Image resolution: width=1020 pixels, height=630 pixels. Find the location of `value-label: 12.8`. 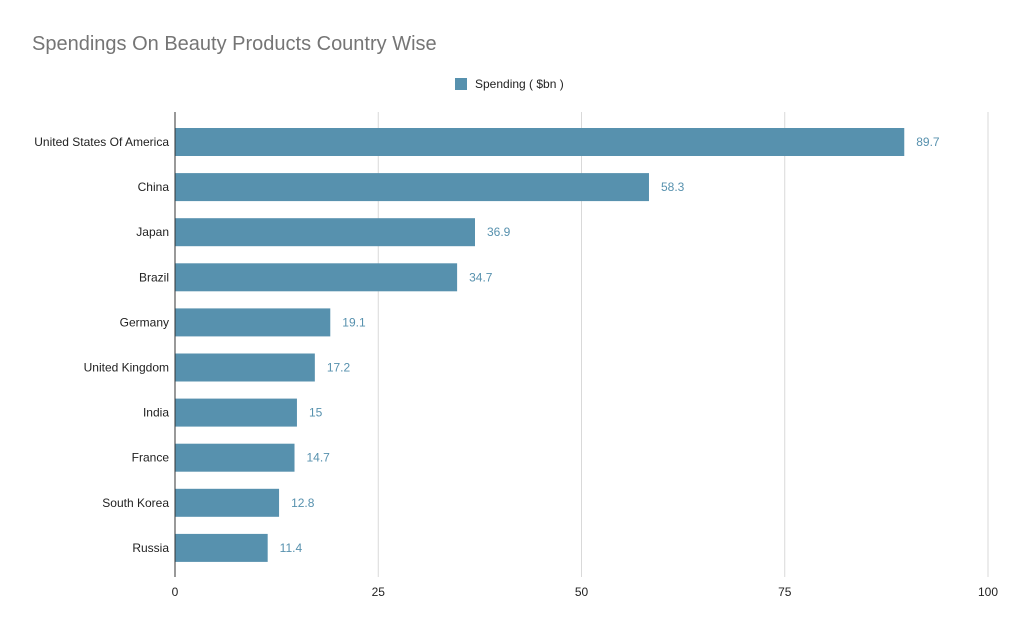

value-label: 12.8 is located at coordinates (303, 503).